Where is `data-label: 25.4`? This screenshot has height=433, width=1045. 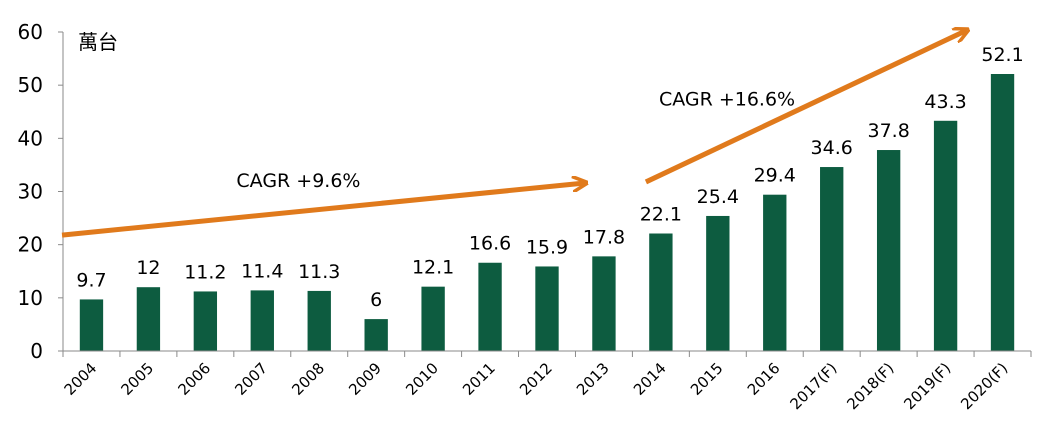
data-label: 25.4 is located at coordinates (718, 197).